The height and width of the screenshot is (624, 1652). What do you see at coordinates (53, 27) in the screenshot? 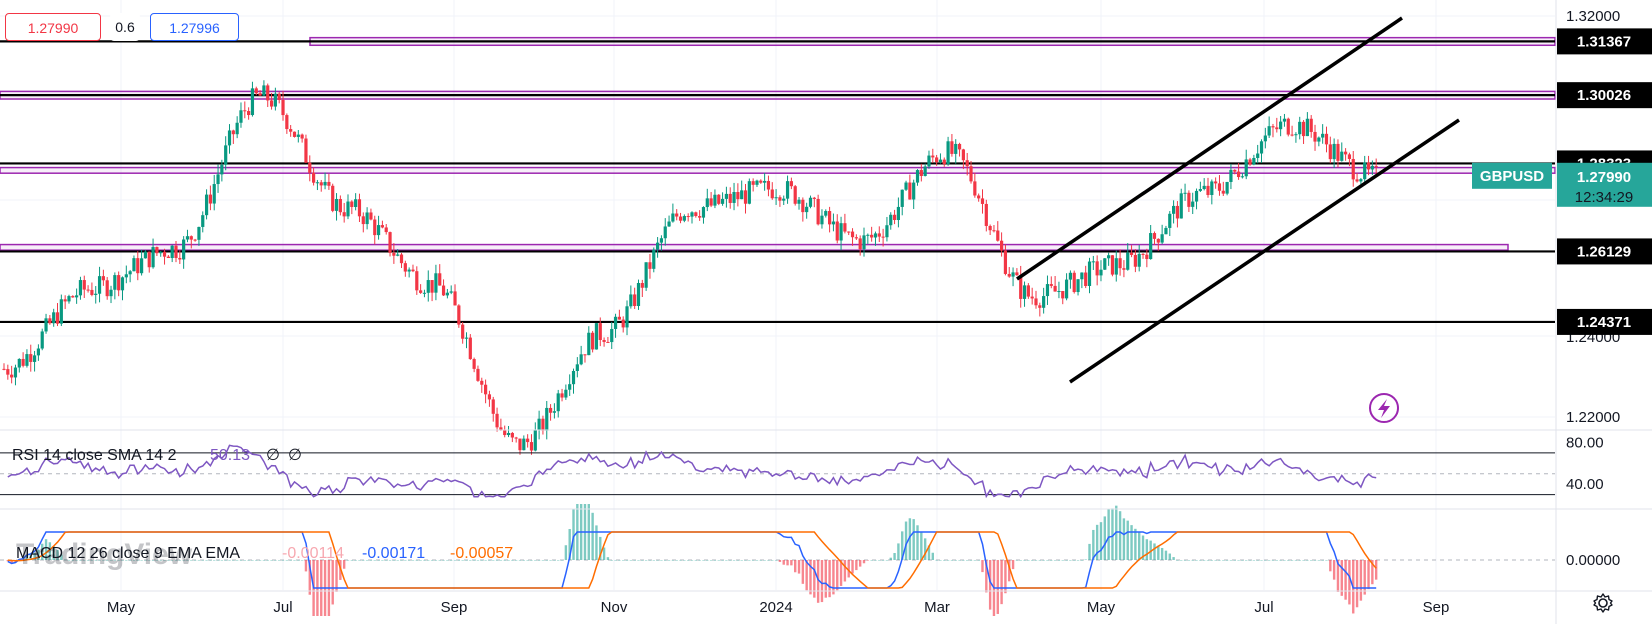
I see `bid-price-box: 1.27990` at bounding box center [53, 27].